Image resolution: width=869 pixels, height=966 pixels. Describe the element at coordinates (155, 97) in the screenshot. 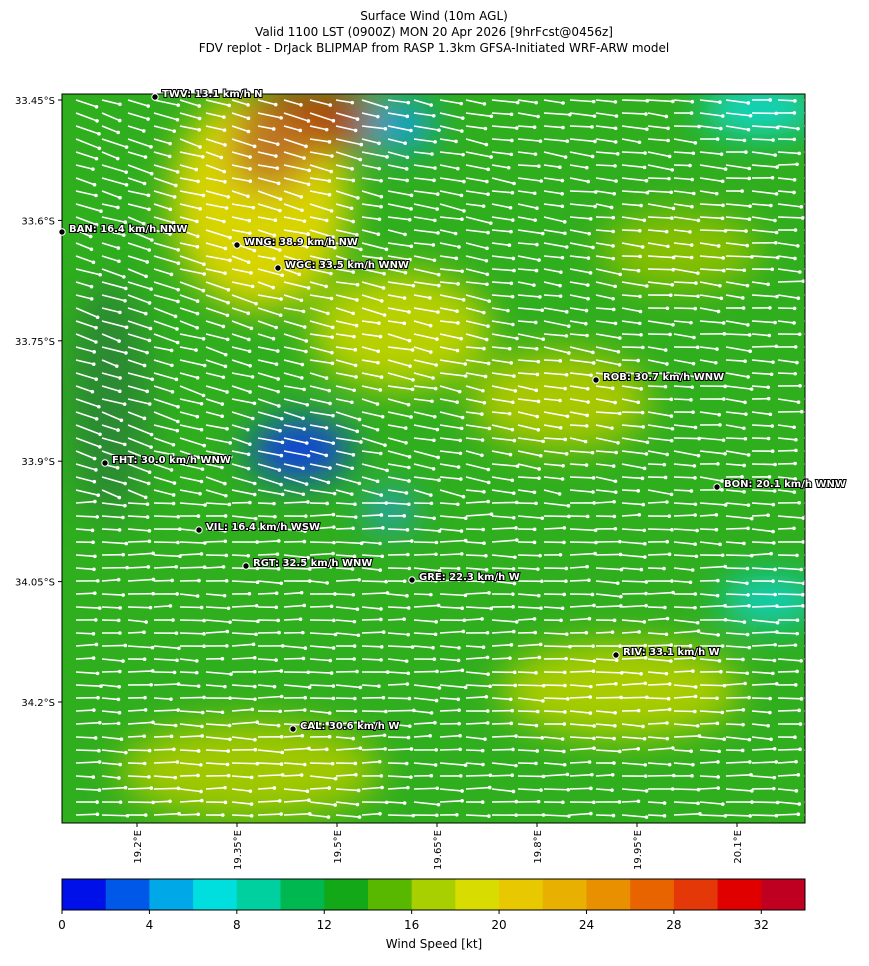

I see `station-dot` at that location.